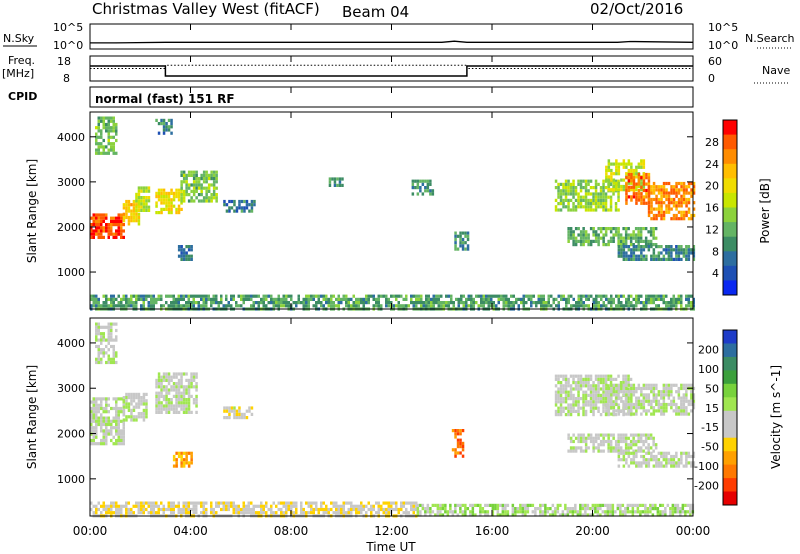 The height and width of the screenshot is (554, 800). I want to click on time-axis-label: Time UT, so click(390, 547).